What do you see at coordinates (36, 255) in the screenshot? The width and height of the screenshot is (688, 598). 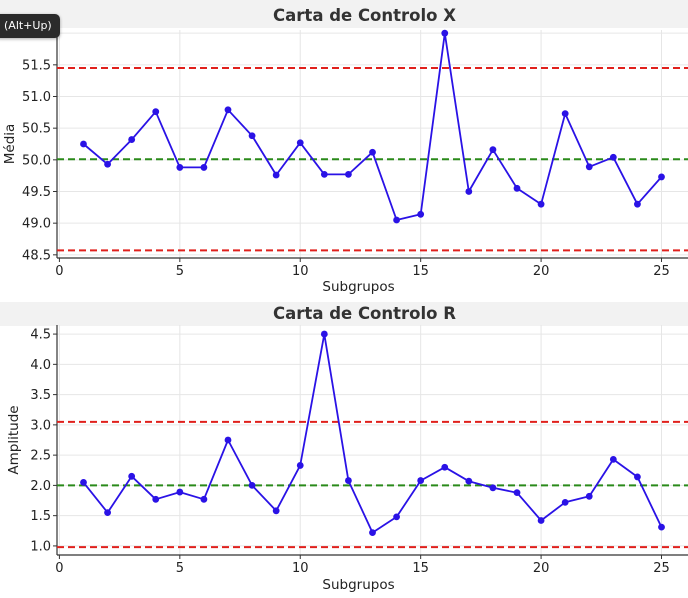 I see `y-tick-label: 48.5` at bounding box center [36, 255].